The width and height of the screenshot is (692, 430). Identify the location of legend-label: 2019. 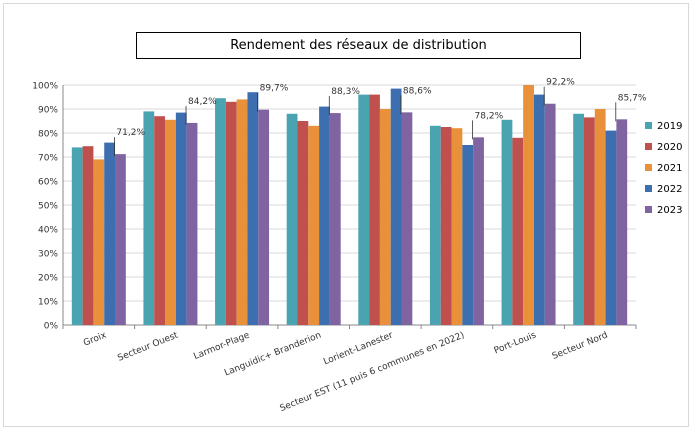
(669, 126).